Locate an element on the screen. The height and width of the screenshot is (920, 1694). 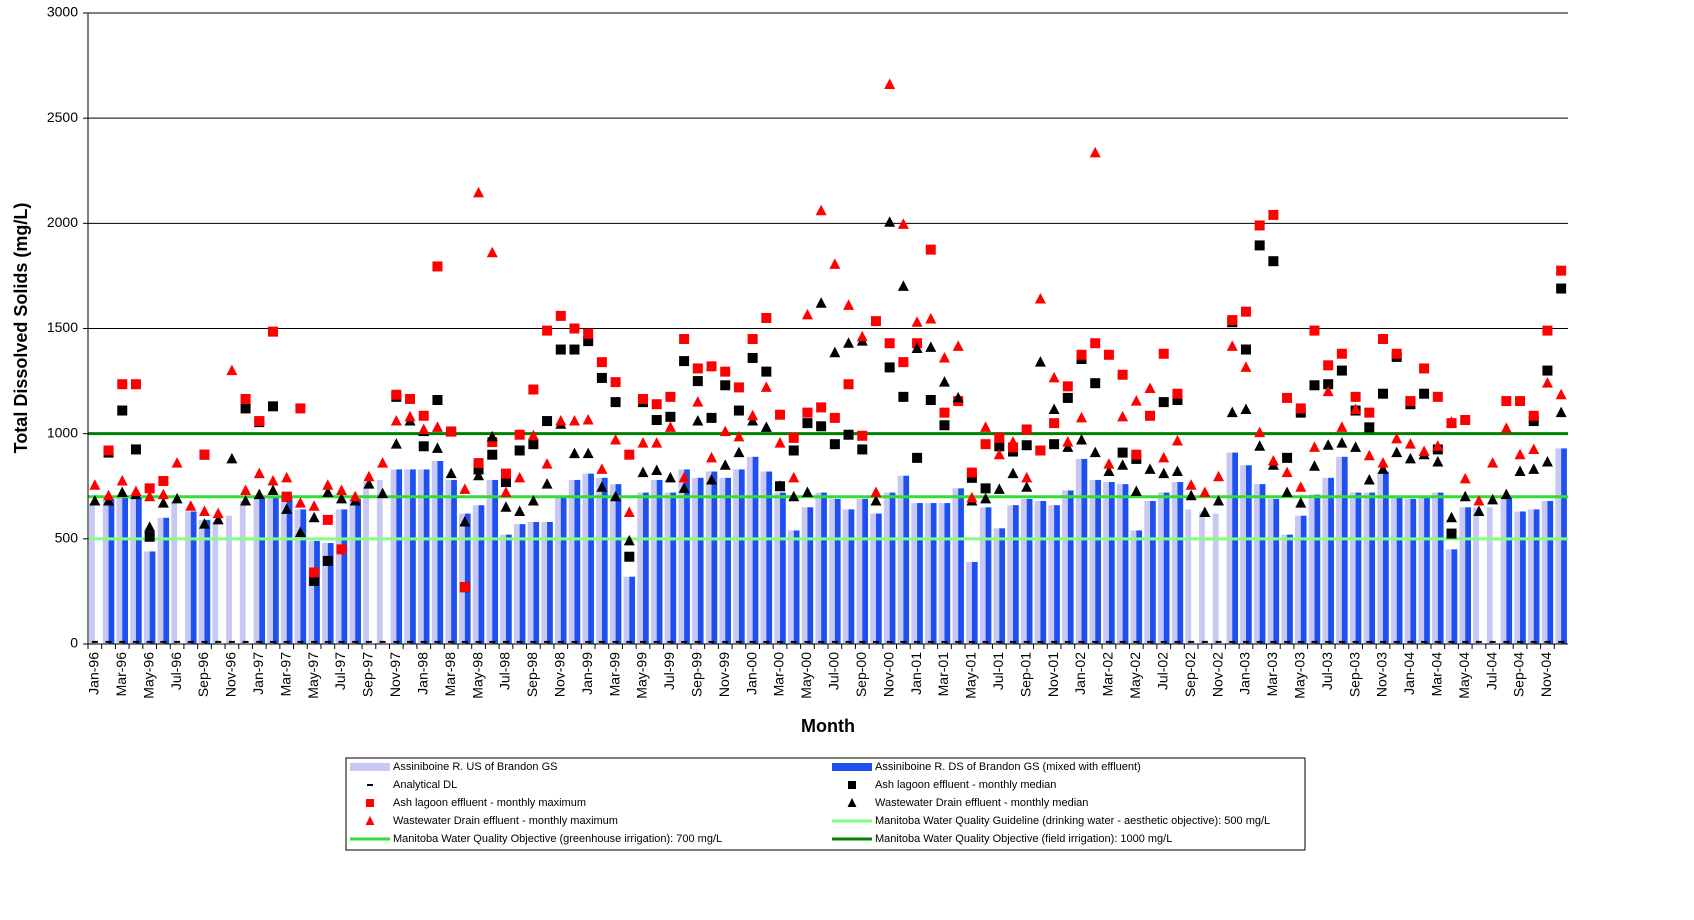
x-tick-label: Sep-00 is located at coordinates (861, 674).